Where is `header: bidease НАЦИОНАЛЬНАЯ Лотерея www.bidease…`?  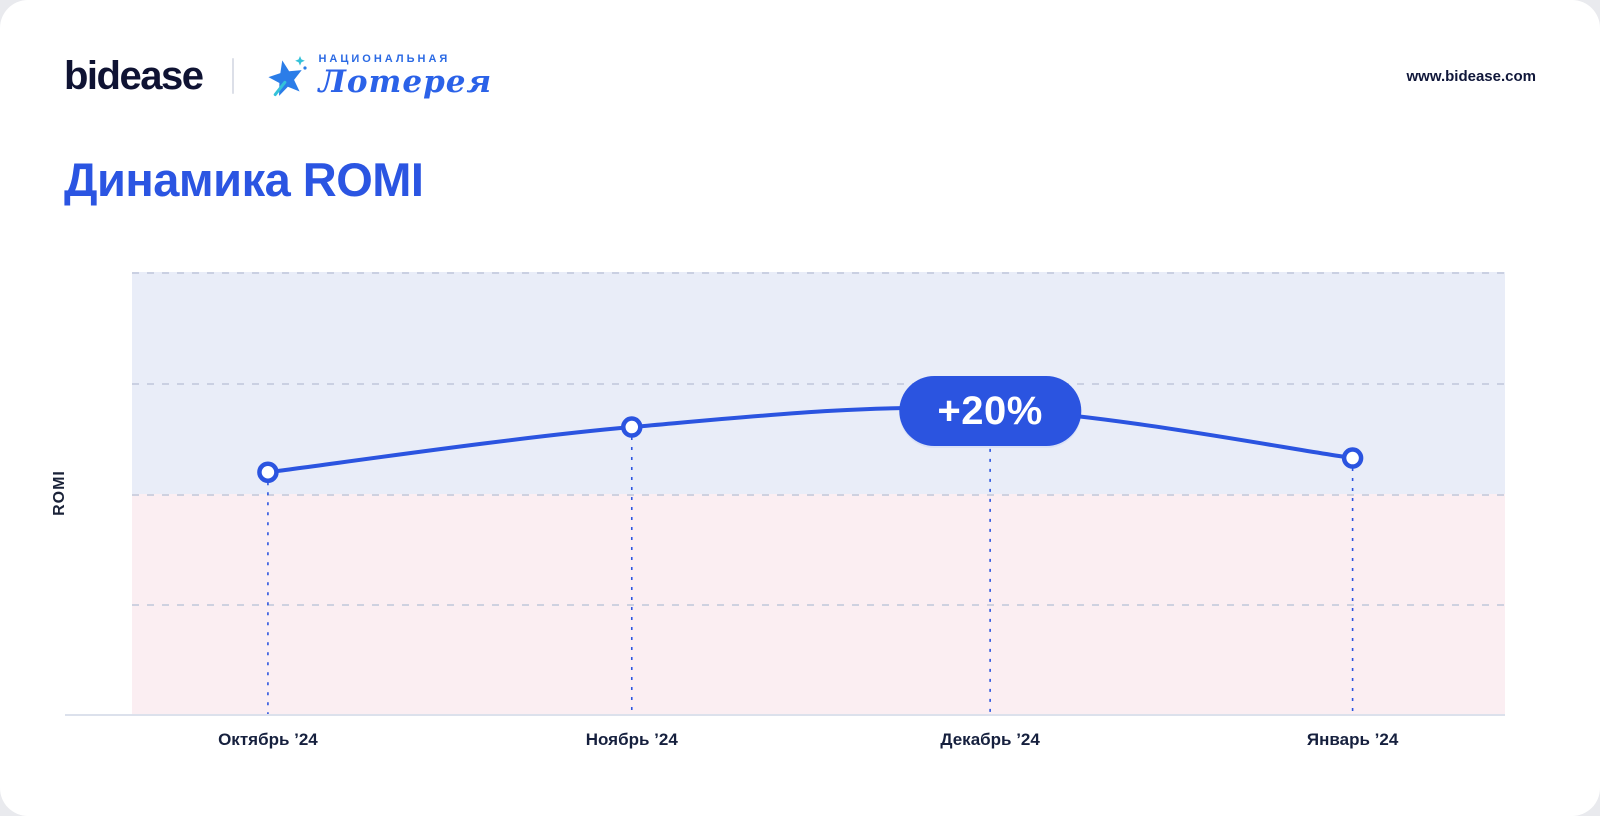 header: bidease НАЦИОНАЛЬНАЯ Лотерея www.bidease… is located at coordinates (800, 76).